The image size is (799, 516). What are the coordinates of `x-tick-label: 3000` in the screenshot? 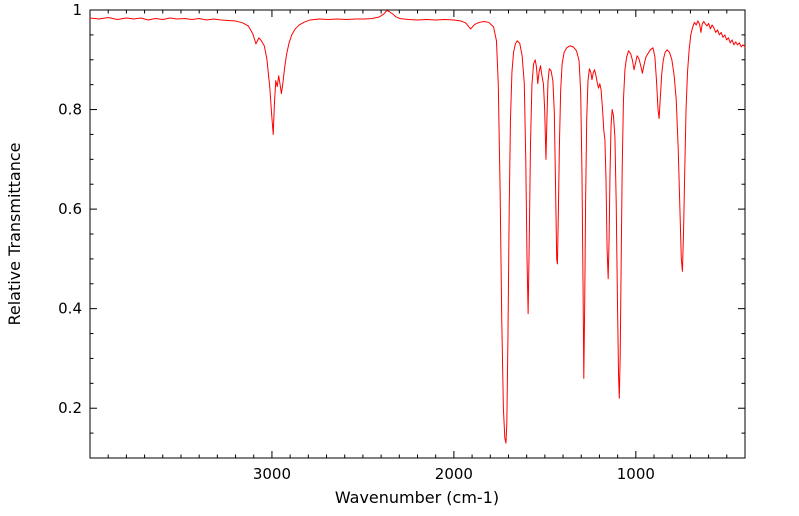 It's located at (272, 474).